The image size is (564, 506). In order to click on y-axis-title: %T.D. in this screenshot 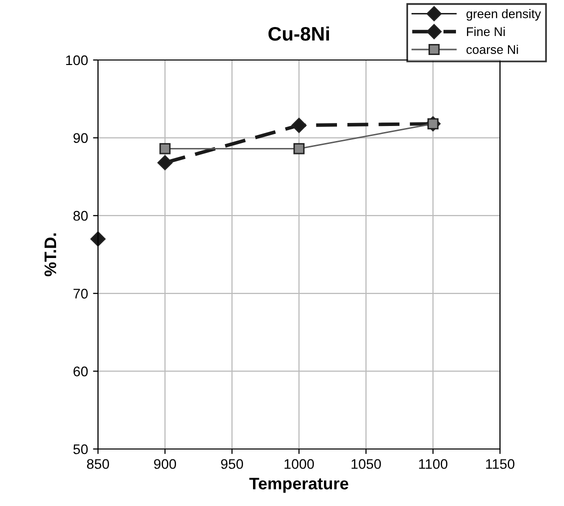, I will do `click(50, 254)`.